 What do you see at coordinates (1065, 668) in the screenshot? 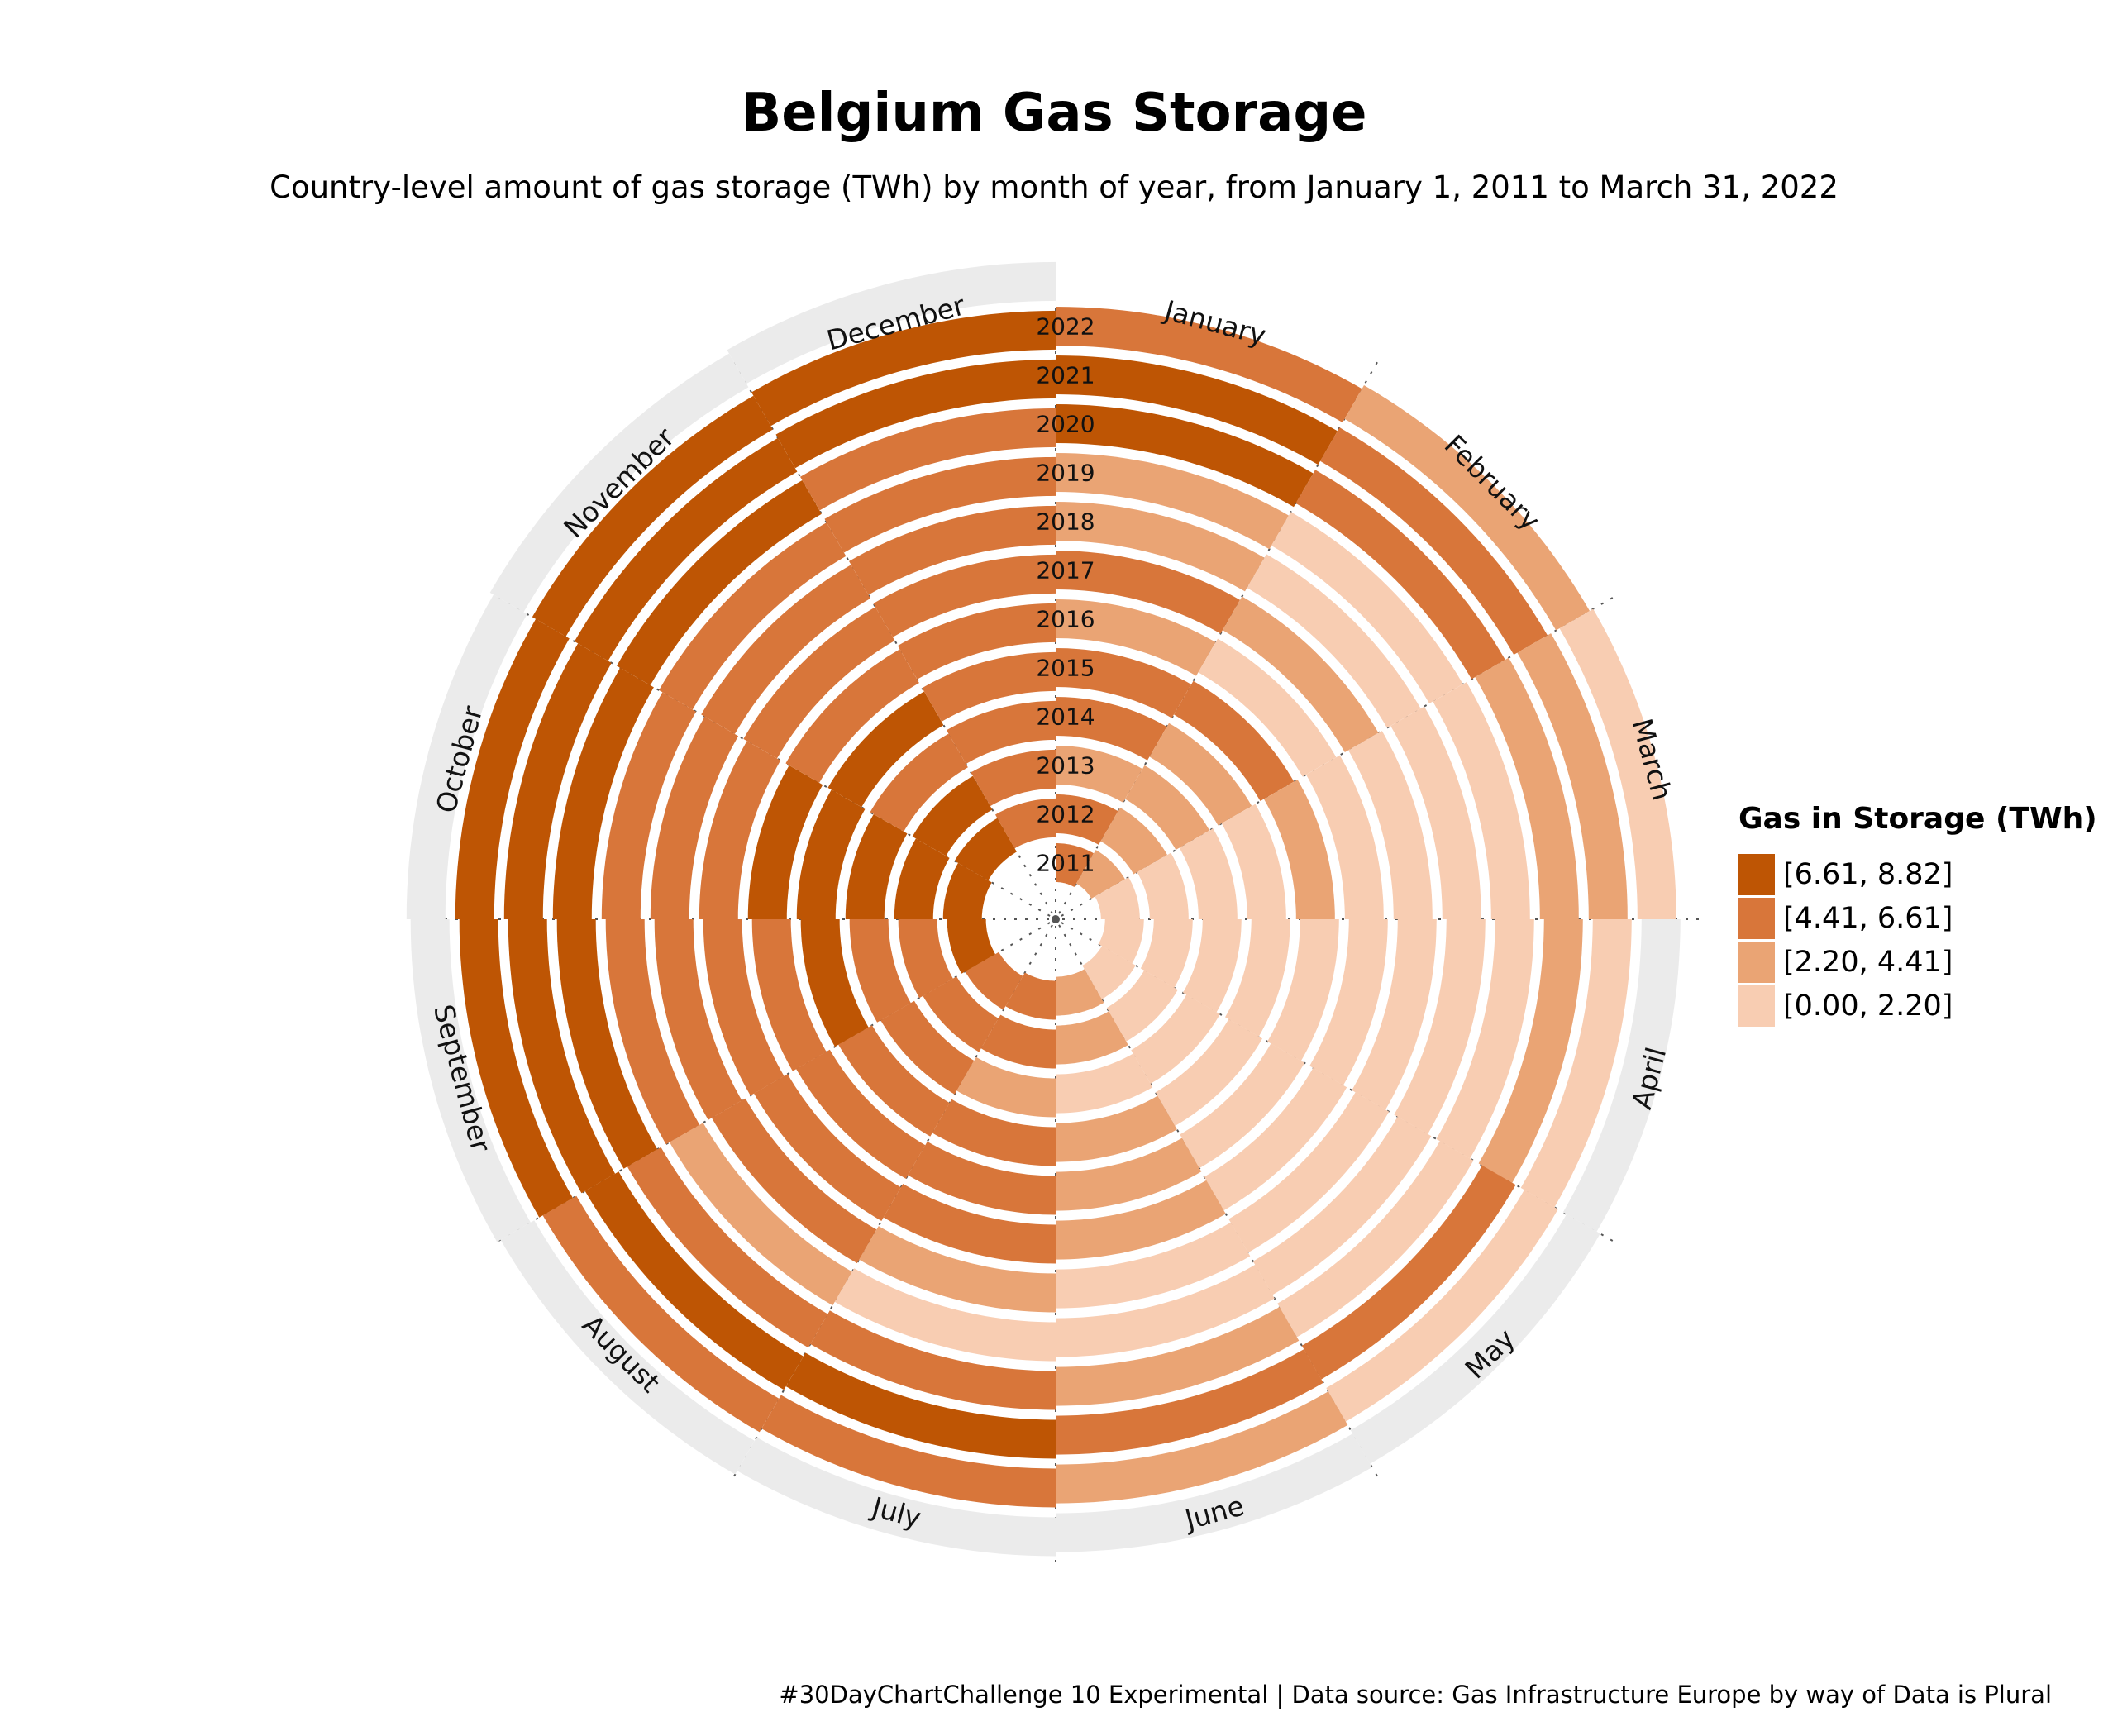
I see `year-label: 2015` at bounding box center [1065, 668].